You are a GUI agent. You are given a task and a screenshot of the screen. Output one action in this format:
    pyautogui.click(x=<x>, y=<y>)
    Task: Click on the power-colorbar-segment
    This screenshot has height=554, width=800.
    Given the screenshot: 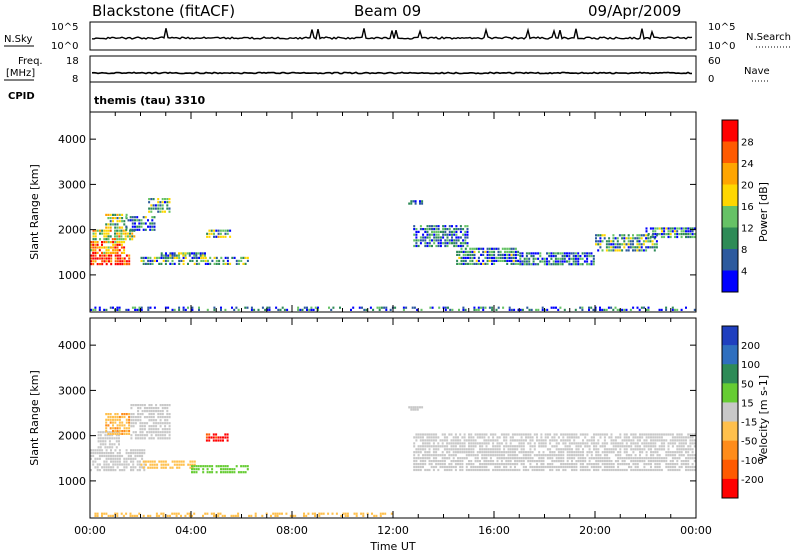 What is the action you would take?
    pyautogui.click(x=730, y=238)
    